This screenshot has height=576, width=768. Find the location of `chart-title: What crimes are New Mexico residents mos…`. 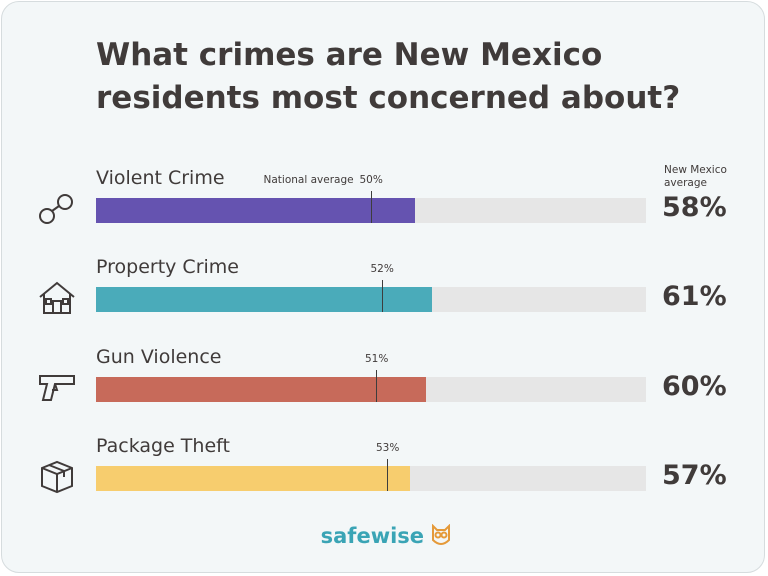

chart-title: What crimes are New Mexico residents mos… is located at coordinates (388, 76).